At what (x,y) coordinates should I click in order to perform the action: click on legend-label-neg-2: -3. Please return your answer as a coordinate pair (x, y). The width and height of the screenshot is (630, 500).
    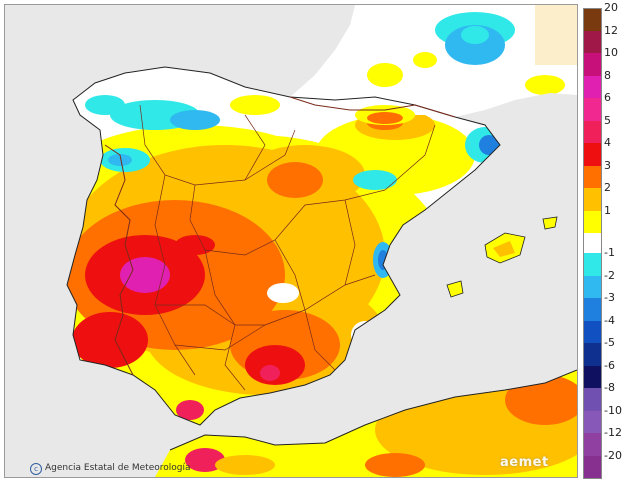
    Looking at the image, I should click on (609, 297).